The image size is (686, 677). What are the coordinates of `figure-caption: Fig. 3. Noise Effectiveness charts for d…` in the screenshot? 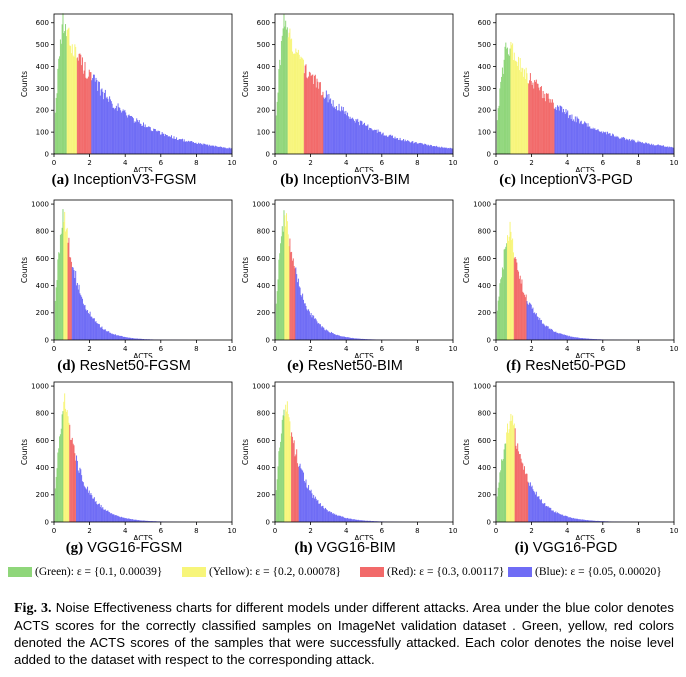 It's located at (344, 633).